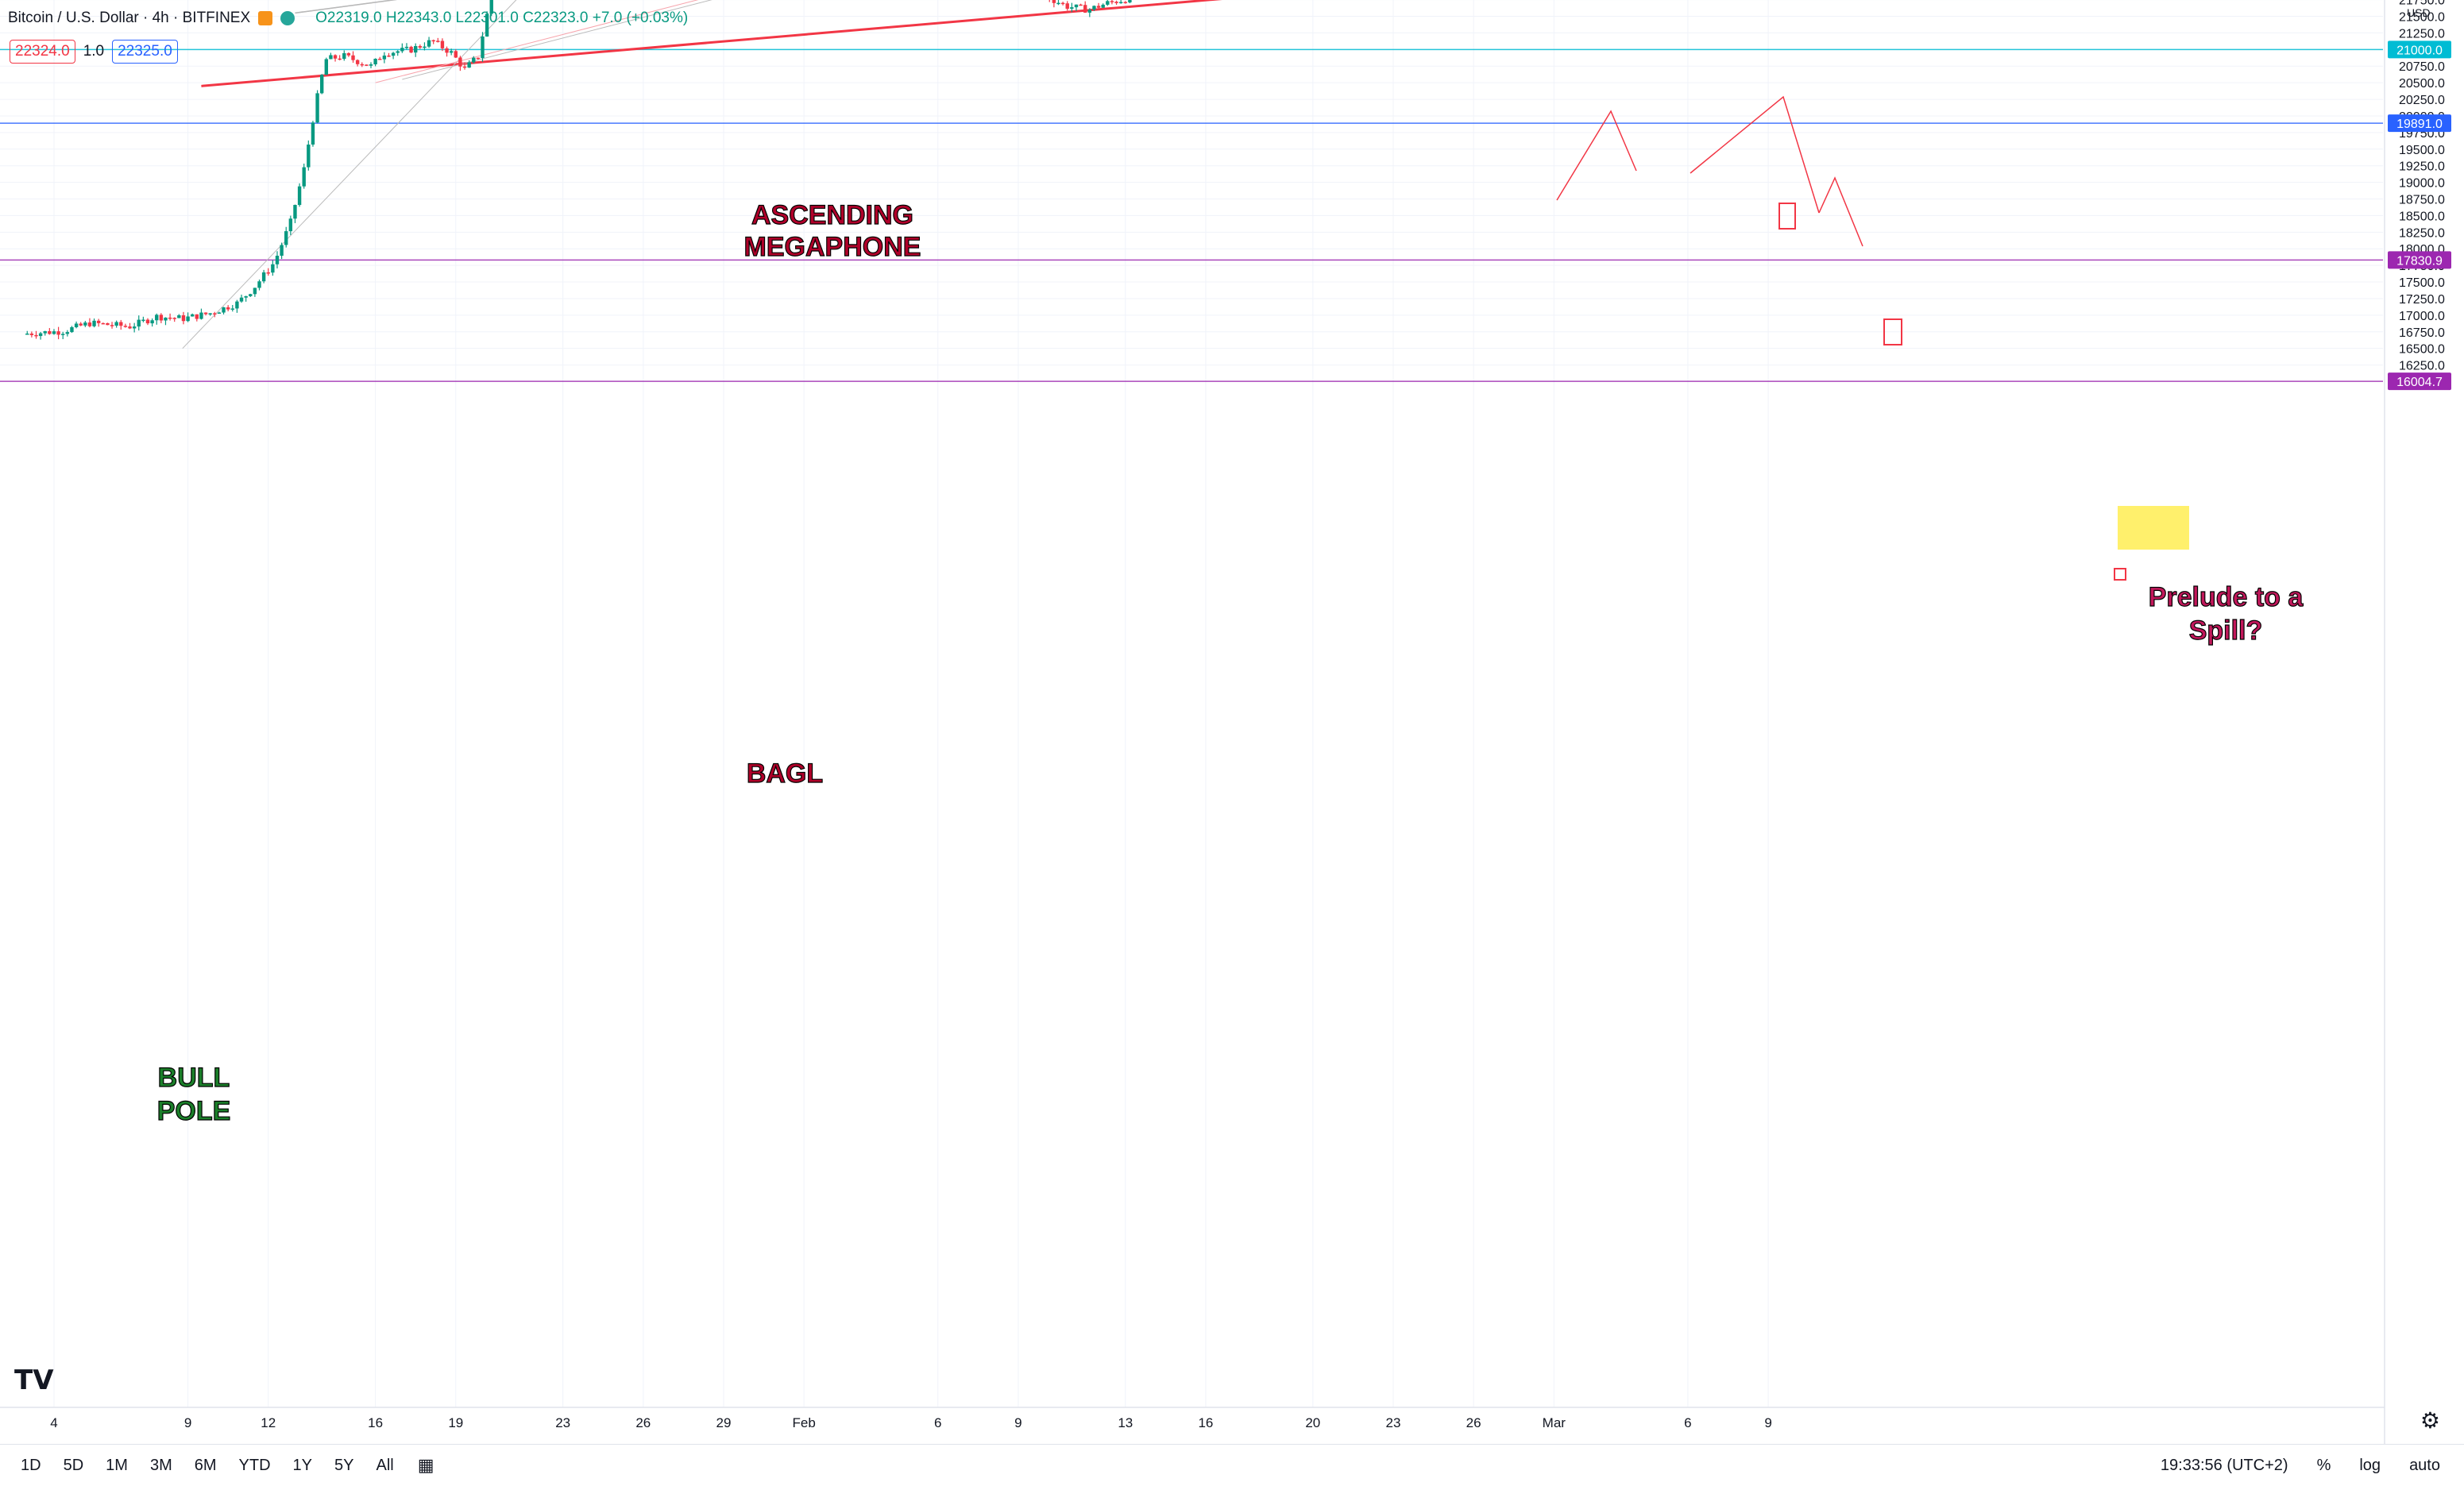 The image size is (2464, 1486). What do you see at coordinates (1205, 1423) in the screenshot?
I see `x-tick-label: 16` at bounding box center [1205, 1423].